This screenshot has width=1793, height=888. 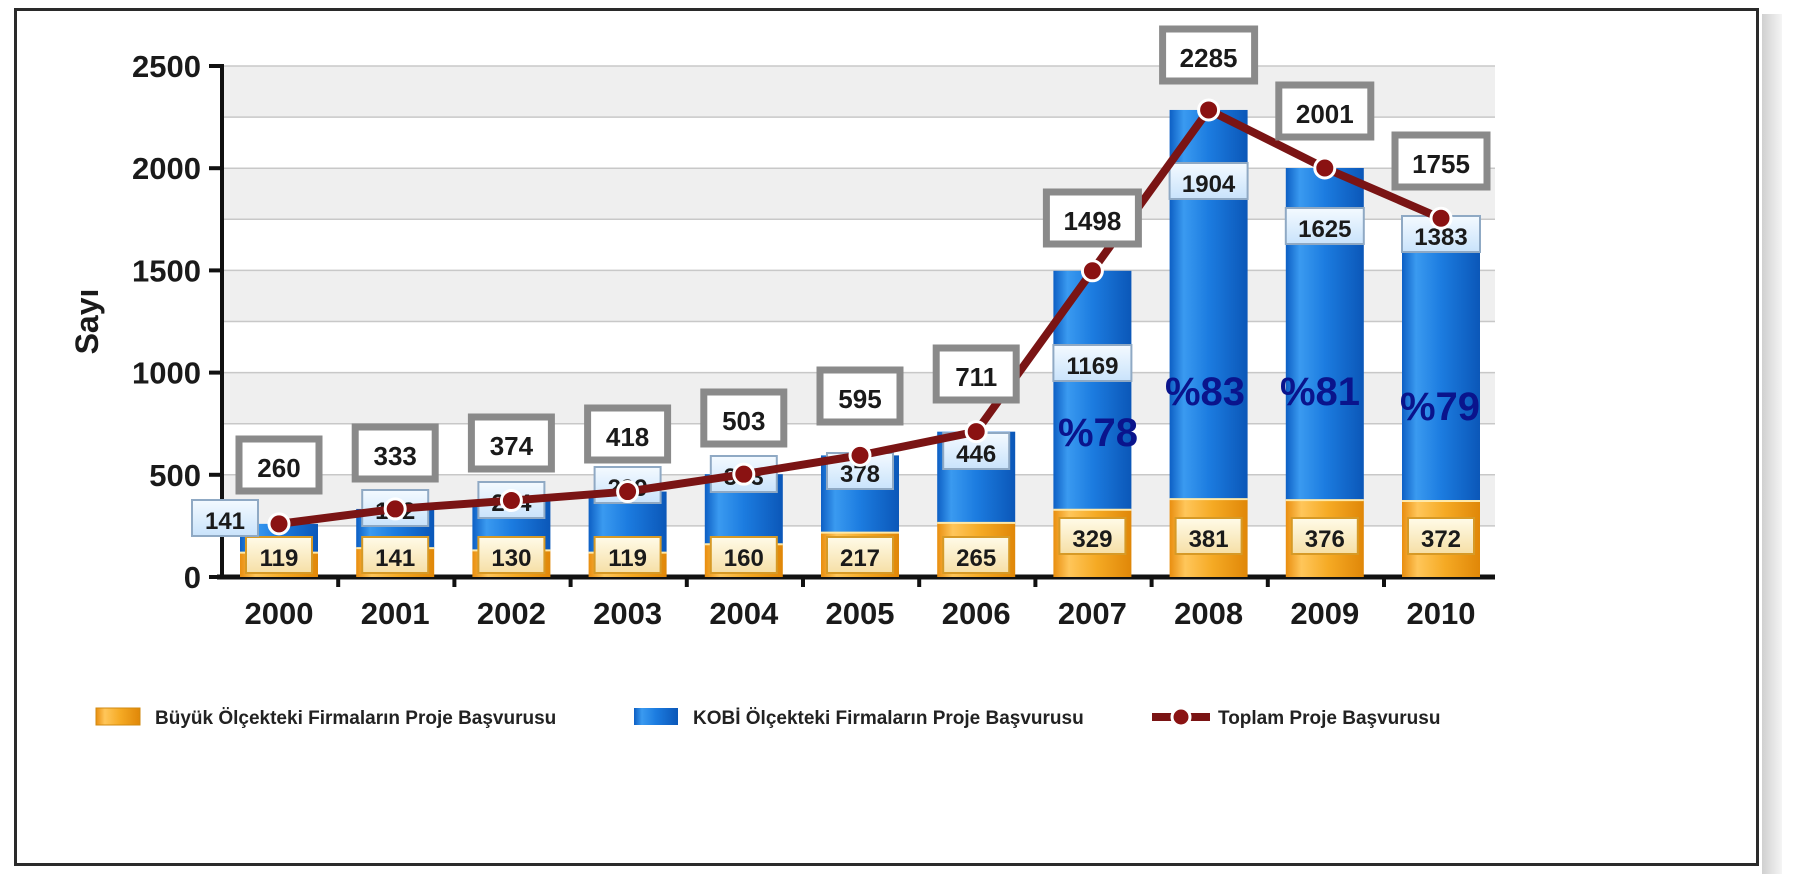 I want to click on data-label-total: 503, so click(x=743, y=421).